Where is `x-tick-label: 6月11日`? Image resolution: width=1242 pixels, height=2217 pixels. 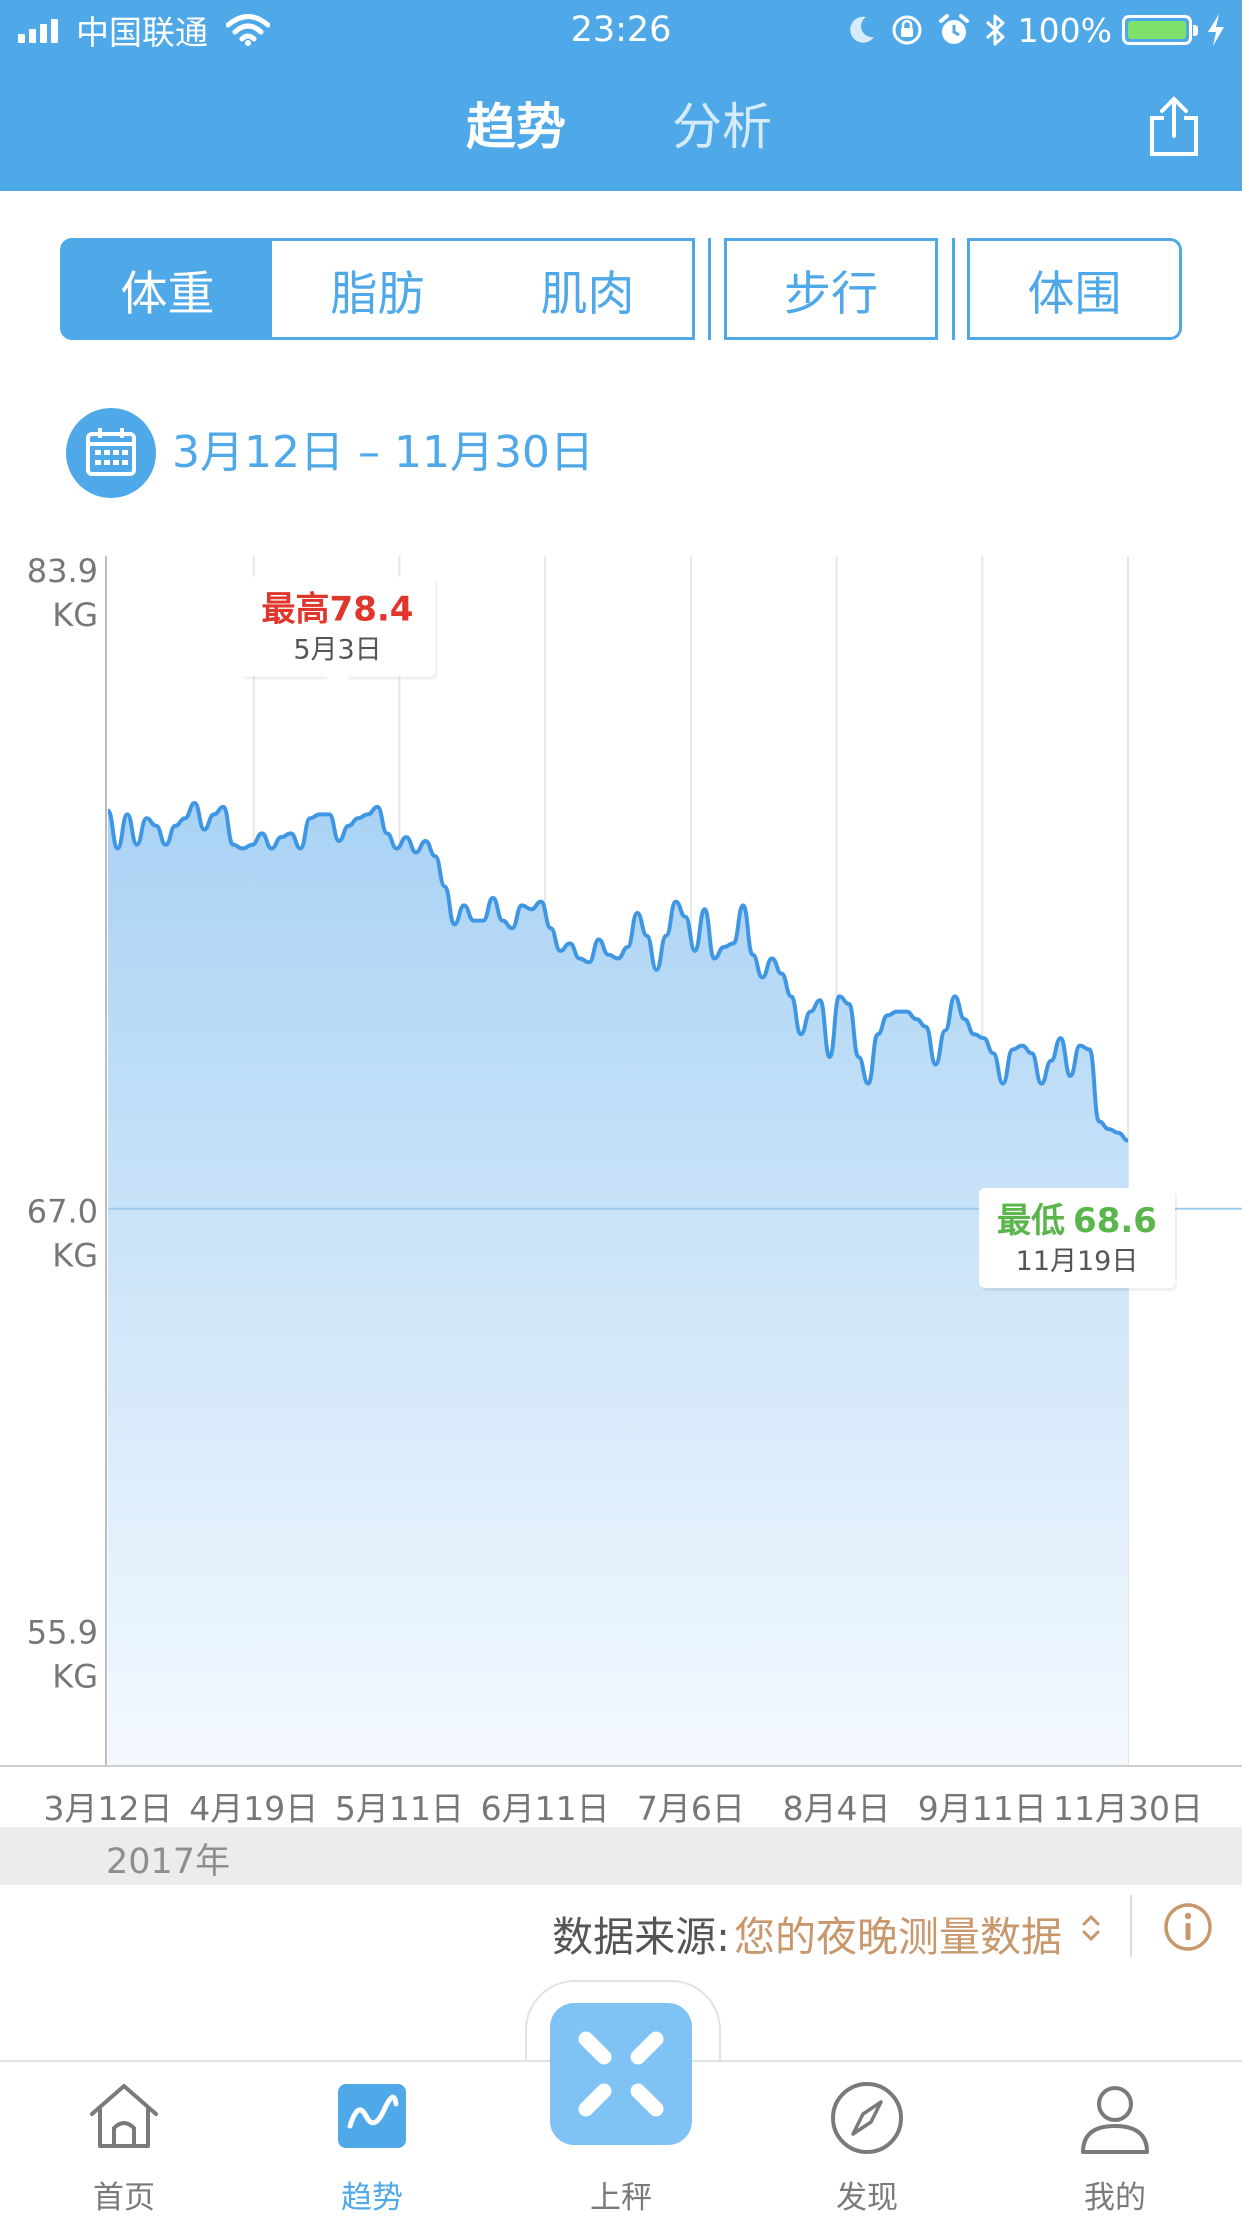 x-tick-label: 6月11日 is located at coordinates (545, 1808).